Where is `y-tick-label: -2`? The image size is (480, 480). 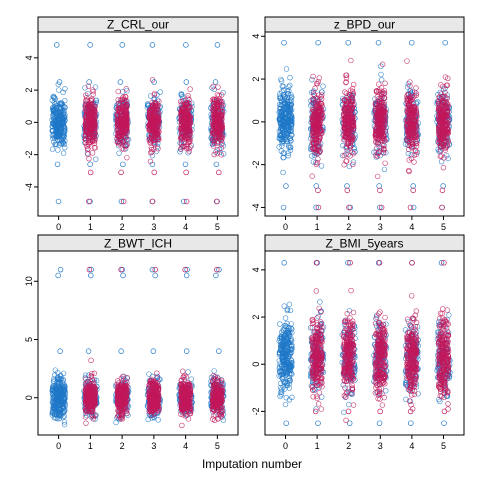
y-tick-label: -2 is located at coordinates (256, 165).